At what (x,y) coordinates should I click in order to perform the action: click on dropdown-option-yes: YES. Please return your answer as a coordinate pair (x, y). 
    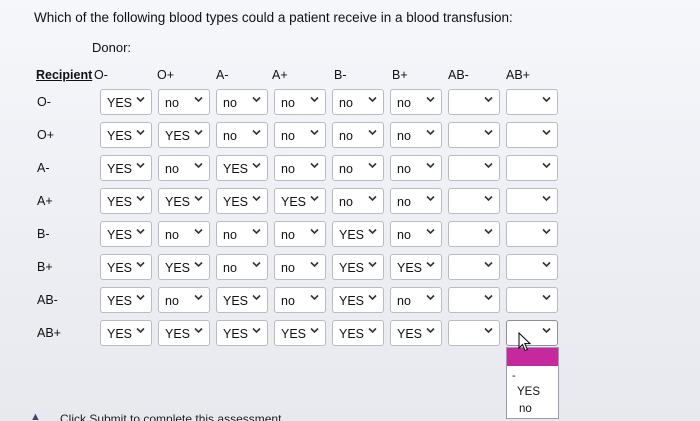
    Looking at the image, I should click on (529, 392).